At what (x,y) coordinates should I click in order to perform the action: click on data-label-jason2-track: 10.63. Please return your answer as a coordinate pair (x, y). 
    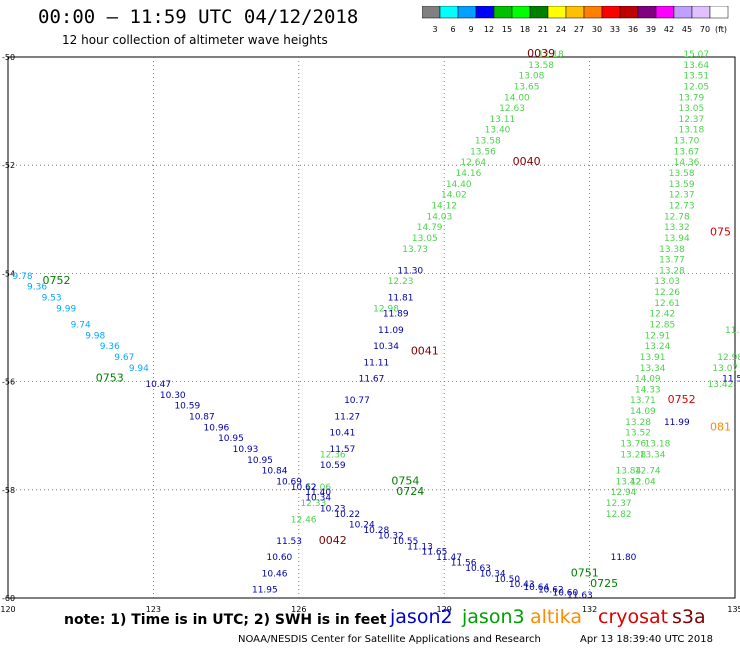
    Looking at the image, I should click on (478, 569).